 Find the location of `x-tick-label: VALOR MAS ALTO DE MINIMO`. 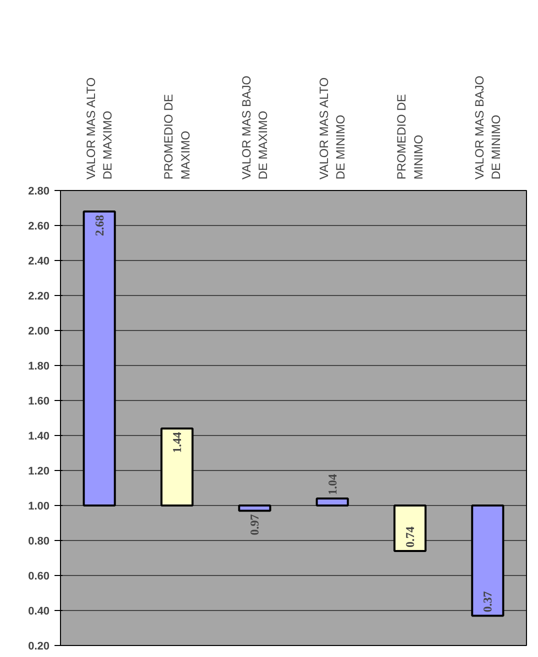

x-tick-label: VALOR MAS ALTO DE MINIMO is located at coordinates (332, 128).